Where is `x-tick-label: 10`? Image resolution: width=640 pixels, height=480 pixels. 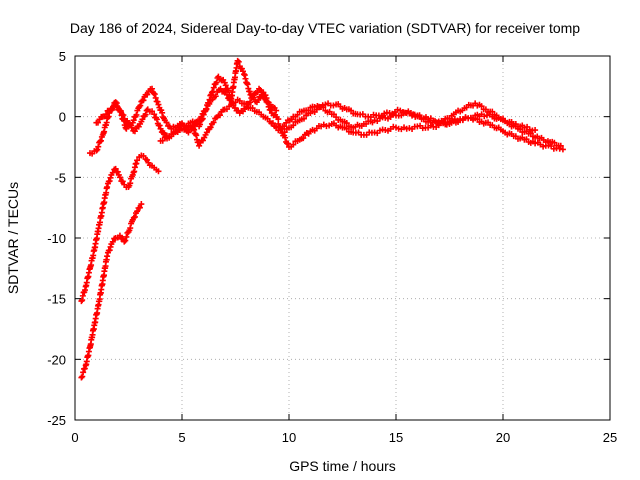 x-tick-label: 10 is located at coordinates (289, 437).